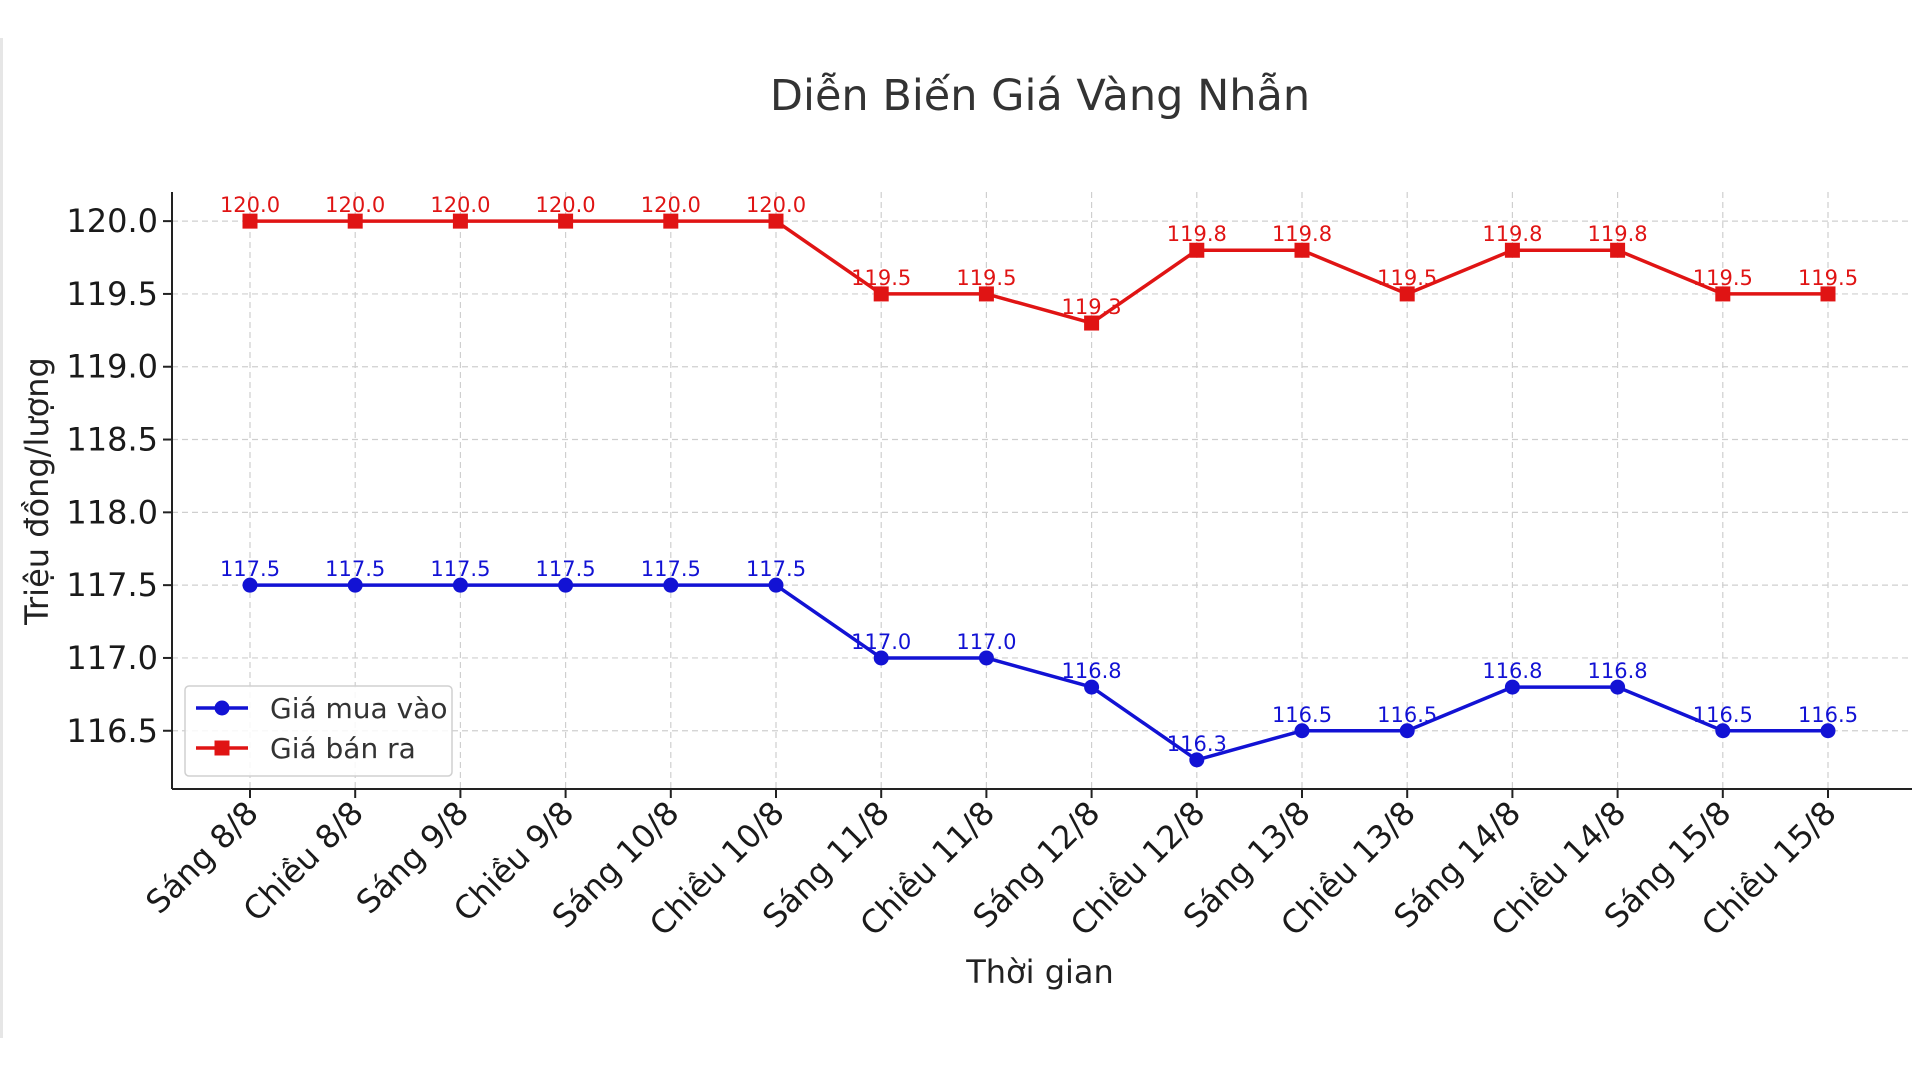 Image resolution: width=1920 pixels, height=1080 pixels. I want to click on legend-label: Giá mua vào, so click(358, 708).